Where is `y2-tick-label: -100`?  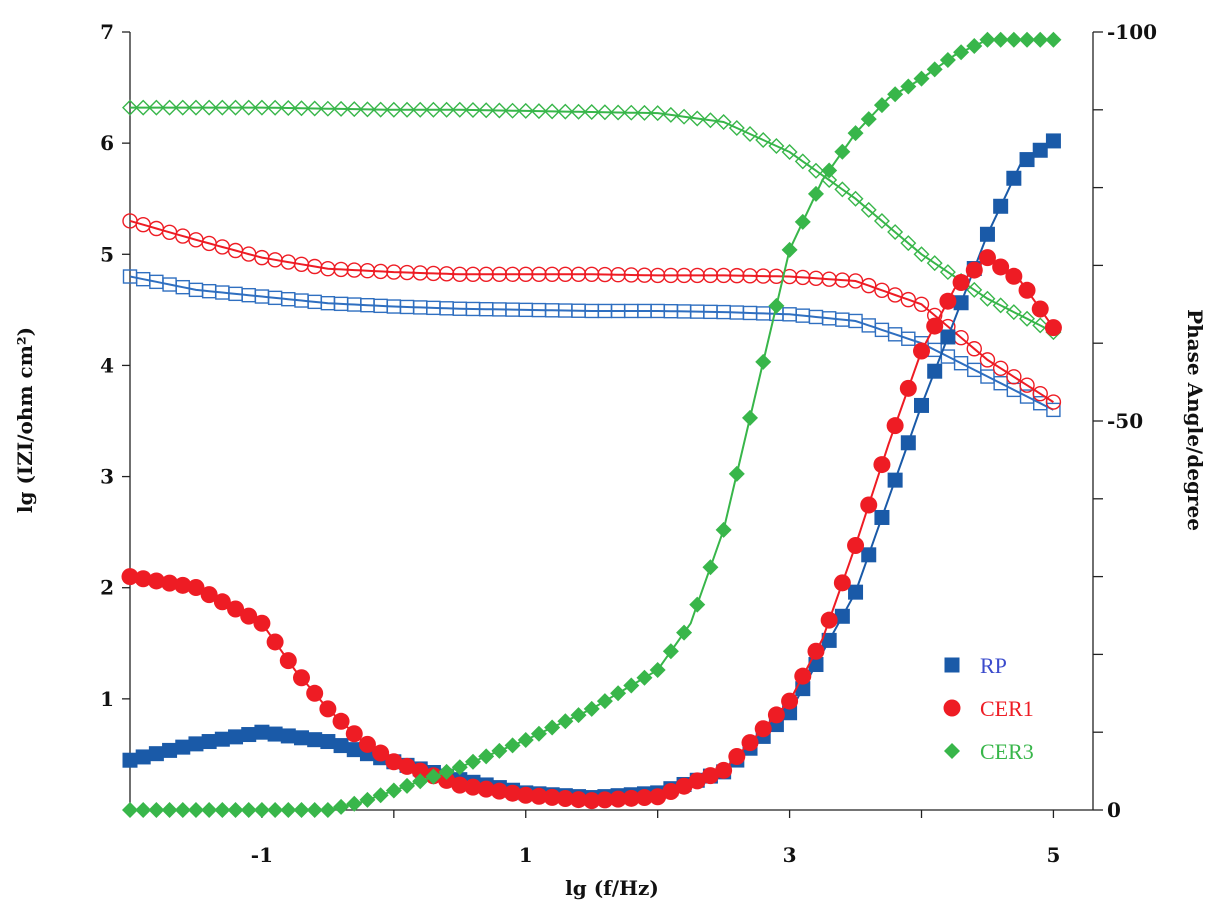
y2-tick-label: -100 is located at coordinates (1132, 32).